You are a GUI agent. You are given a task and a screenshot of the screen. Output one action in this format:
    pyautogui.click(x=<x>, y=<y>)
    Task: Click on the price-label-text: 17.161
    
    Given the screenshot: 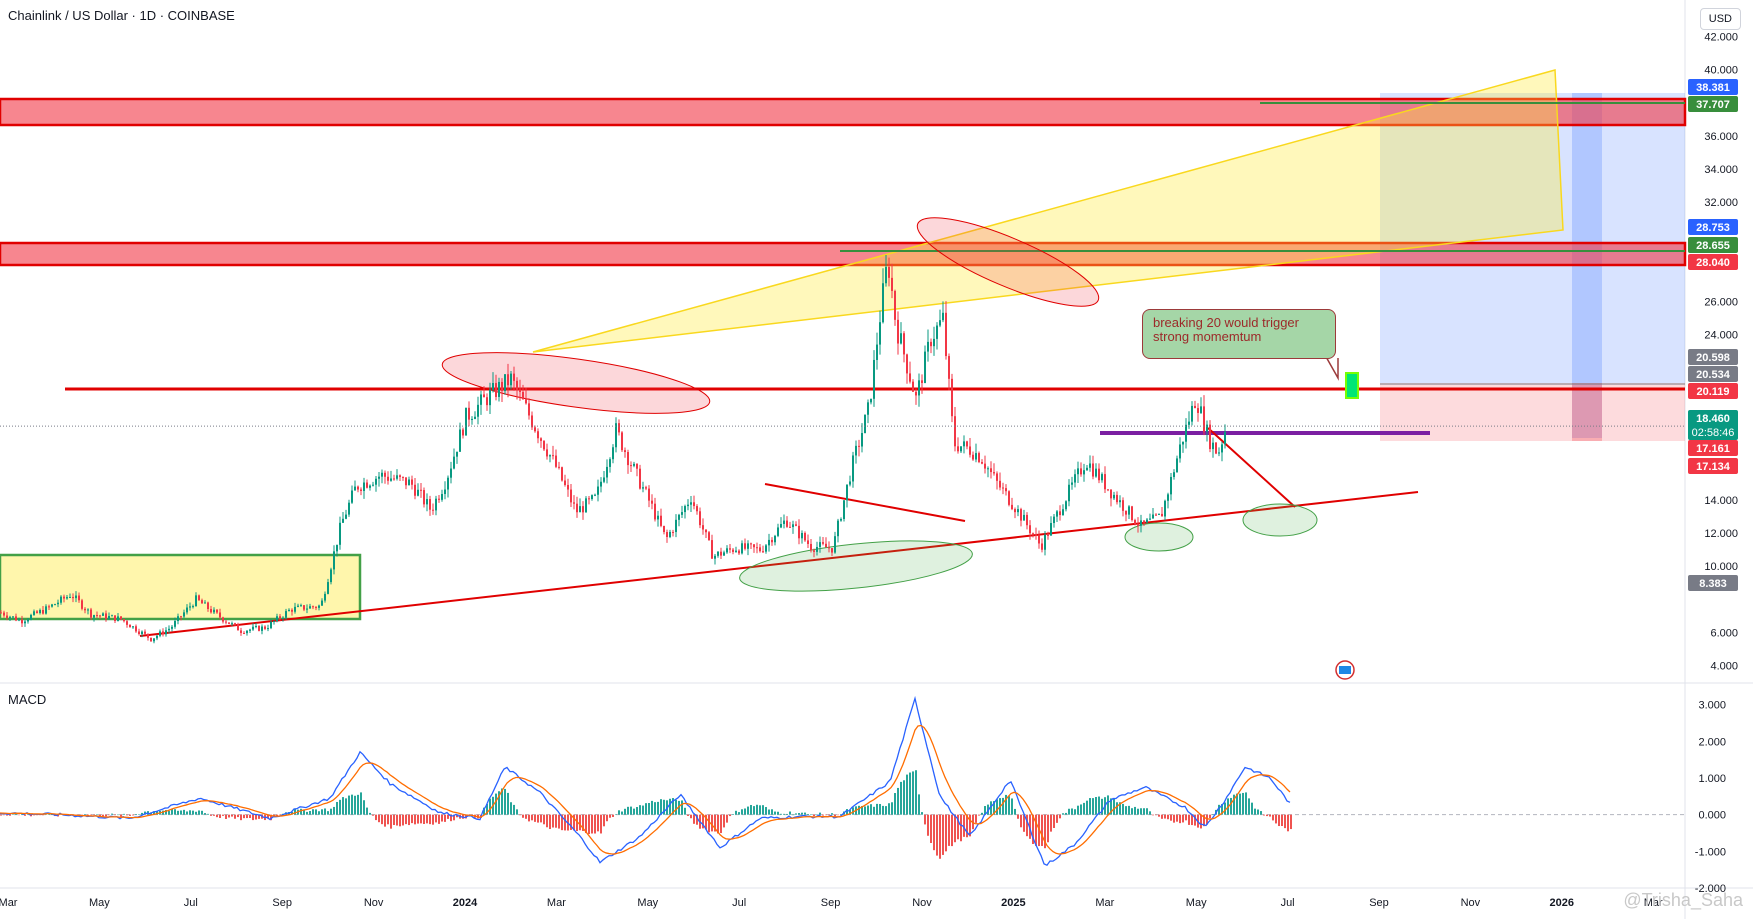 What is the action you would take?
    pyautogui.click(x=1713, y=449)
    